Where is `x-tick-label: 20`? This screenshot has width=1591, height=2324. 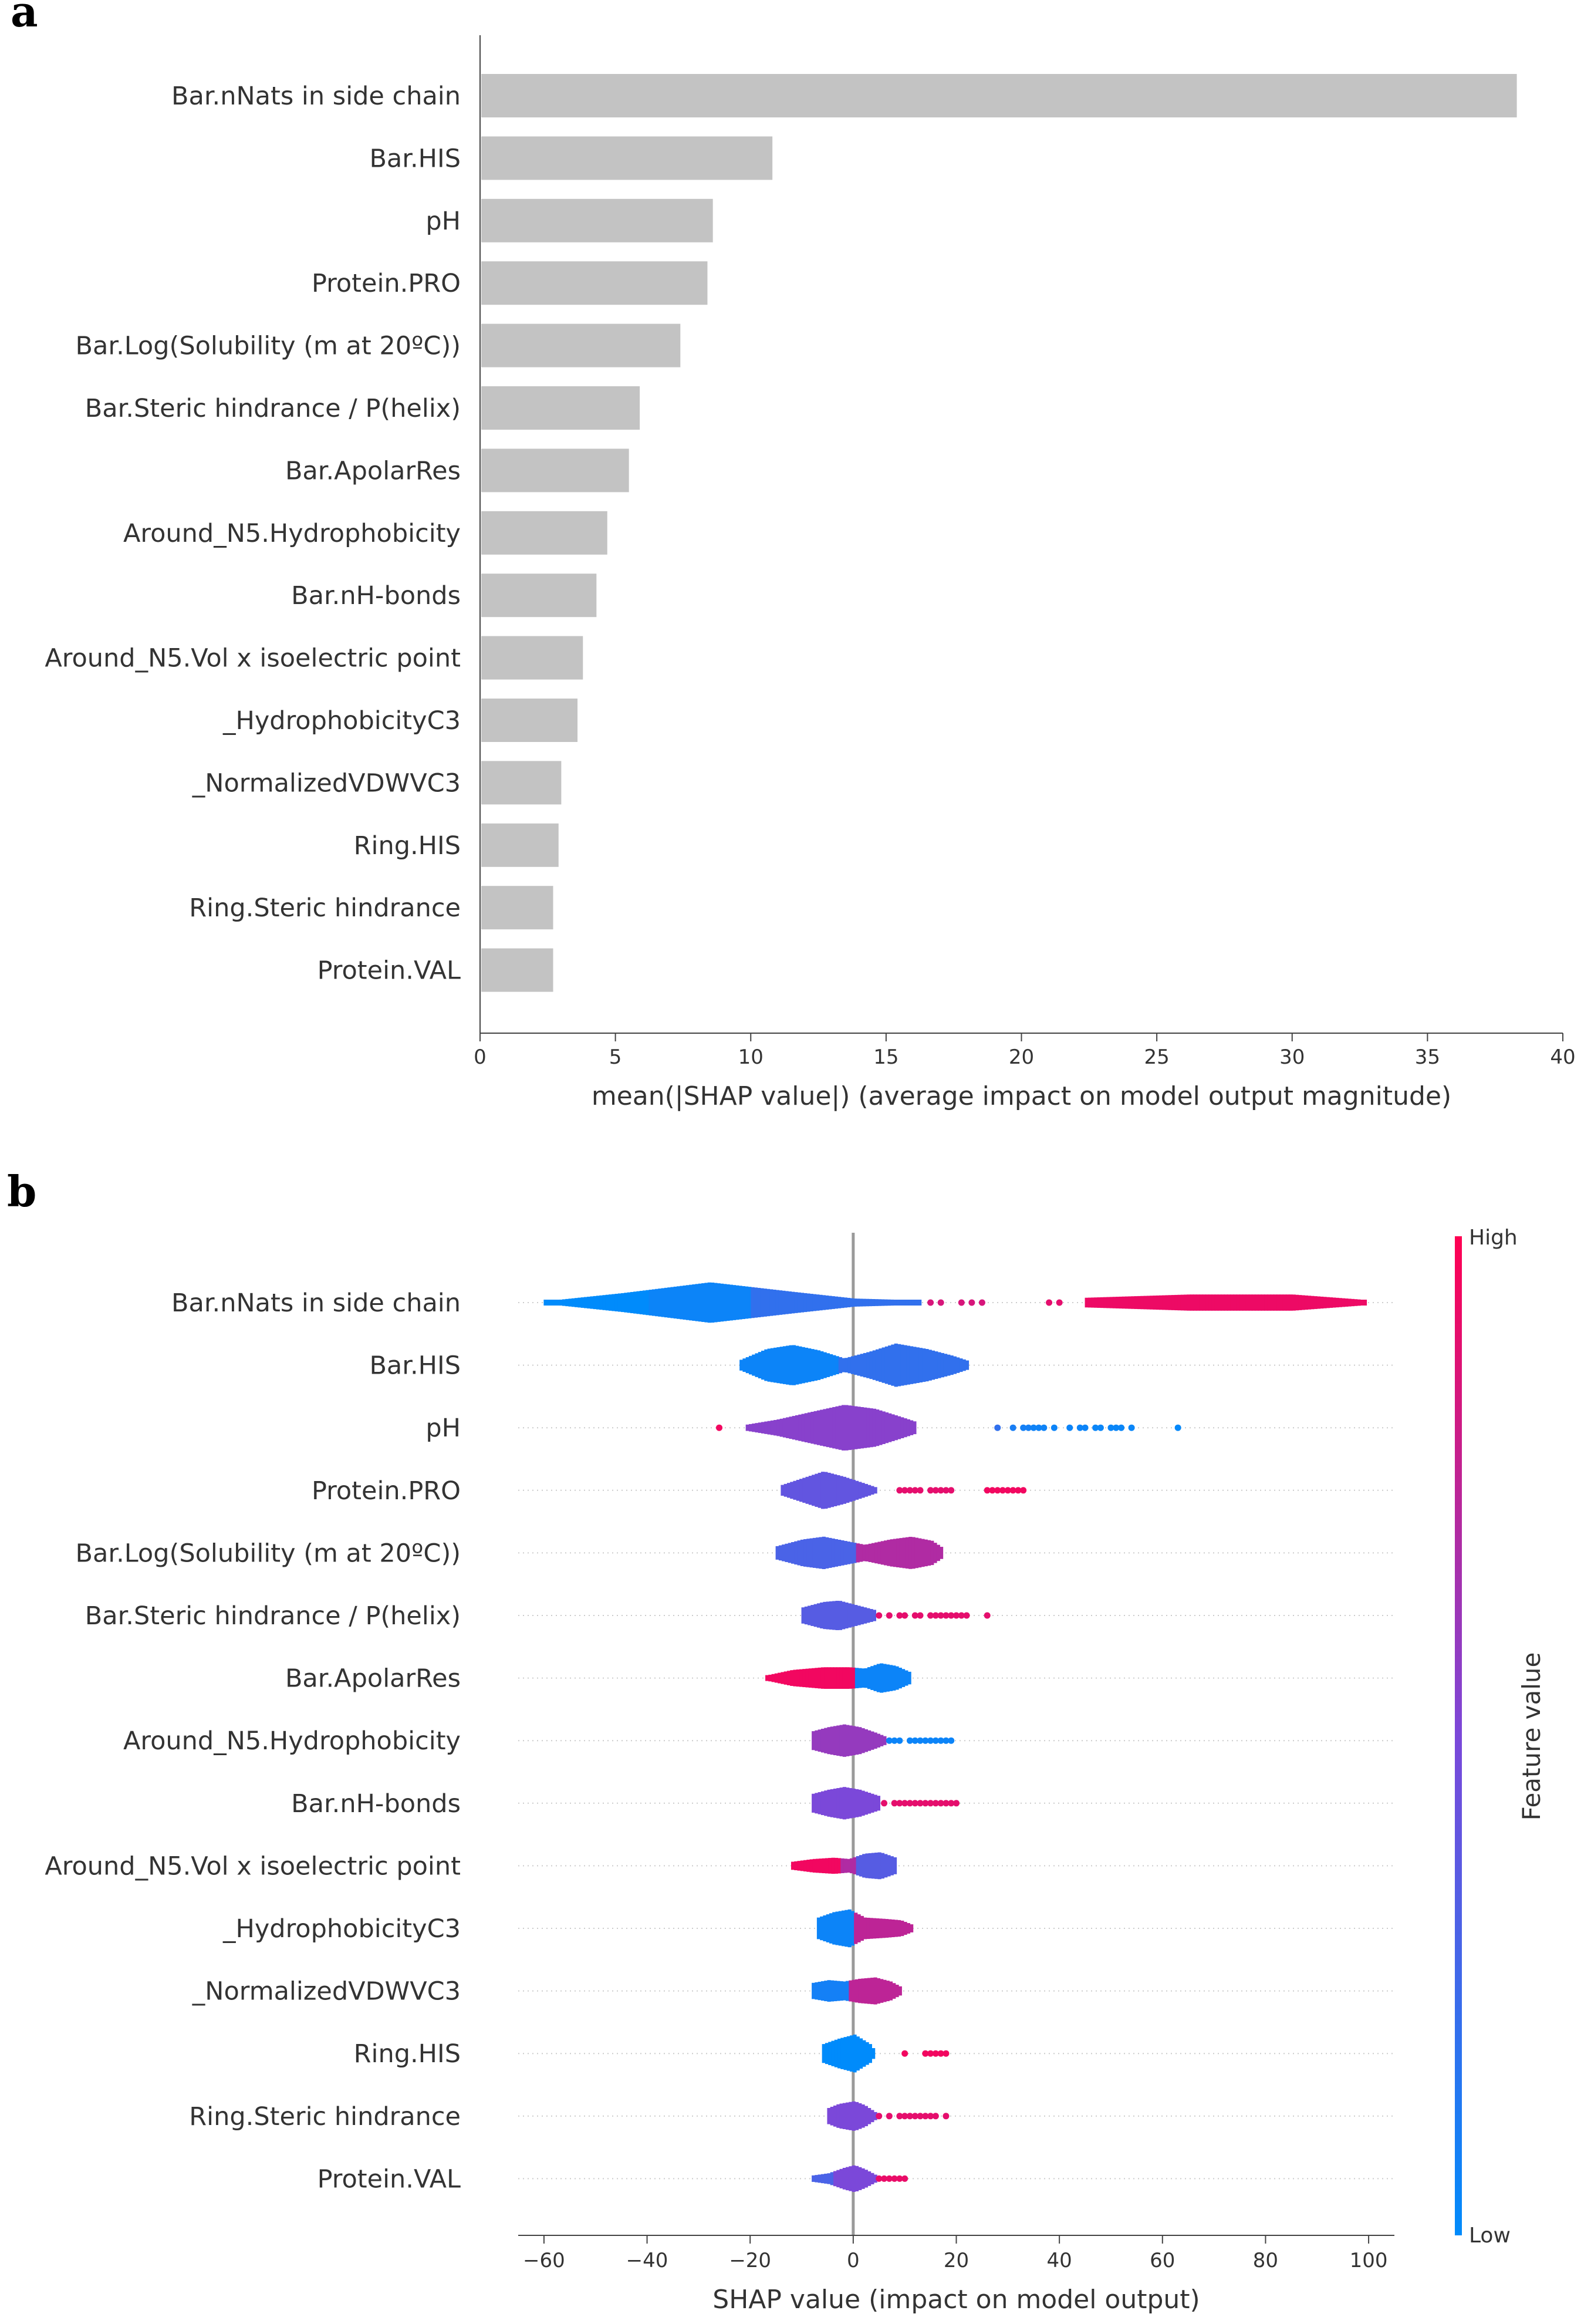 x-tick-label: 20 is located at coordinates (1021, 1057).